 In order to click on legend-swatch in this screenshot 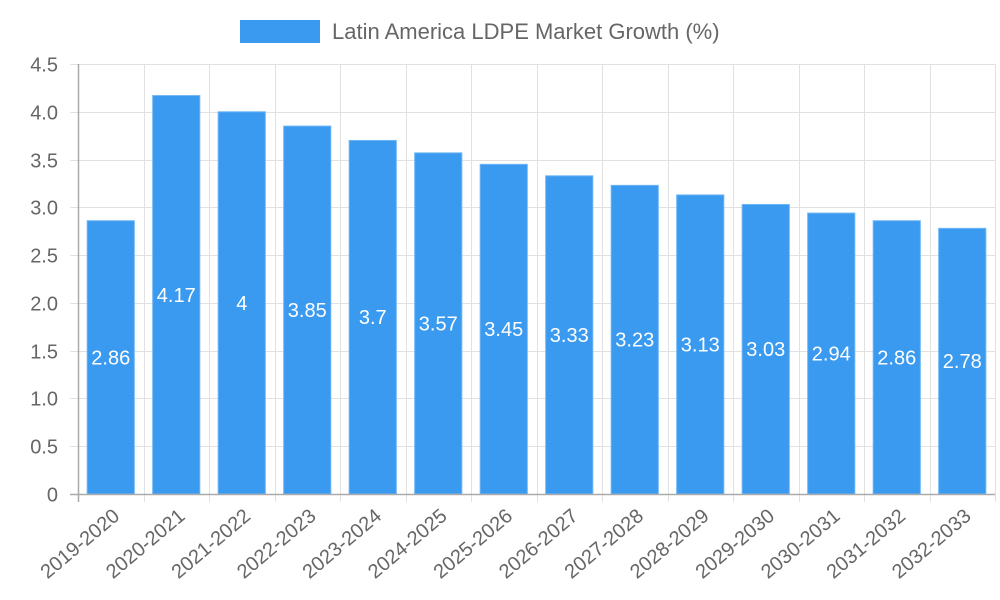, I will do `click(280, 31)`.